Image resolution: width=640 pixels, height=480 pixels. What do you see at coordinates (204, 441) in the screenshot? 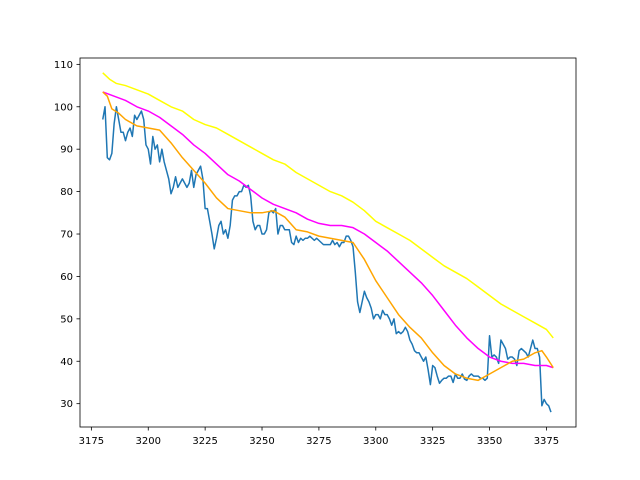
I see `x-tick-label: 3225` at bounding box center [204, 441].